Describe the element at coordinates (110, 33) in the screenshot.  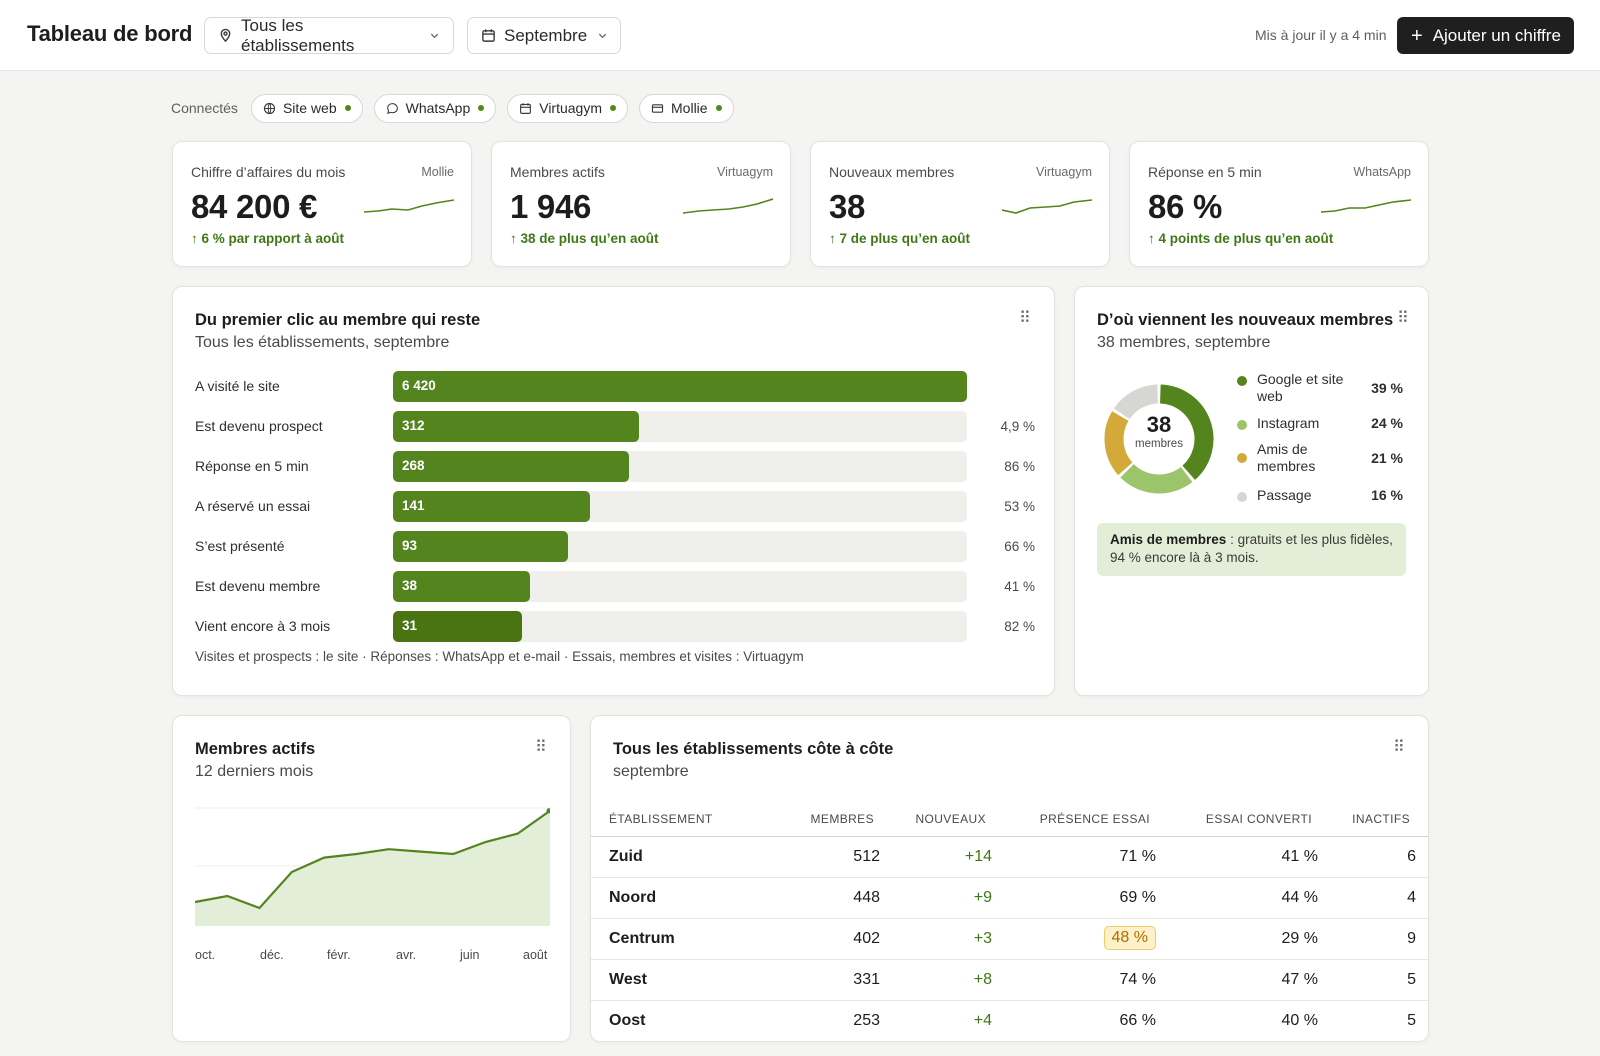
I see `page-title: Tableau de bord` at that location.